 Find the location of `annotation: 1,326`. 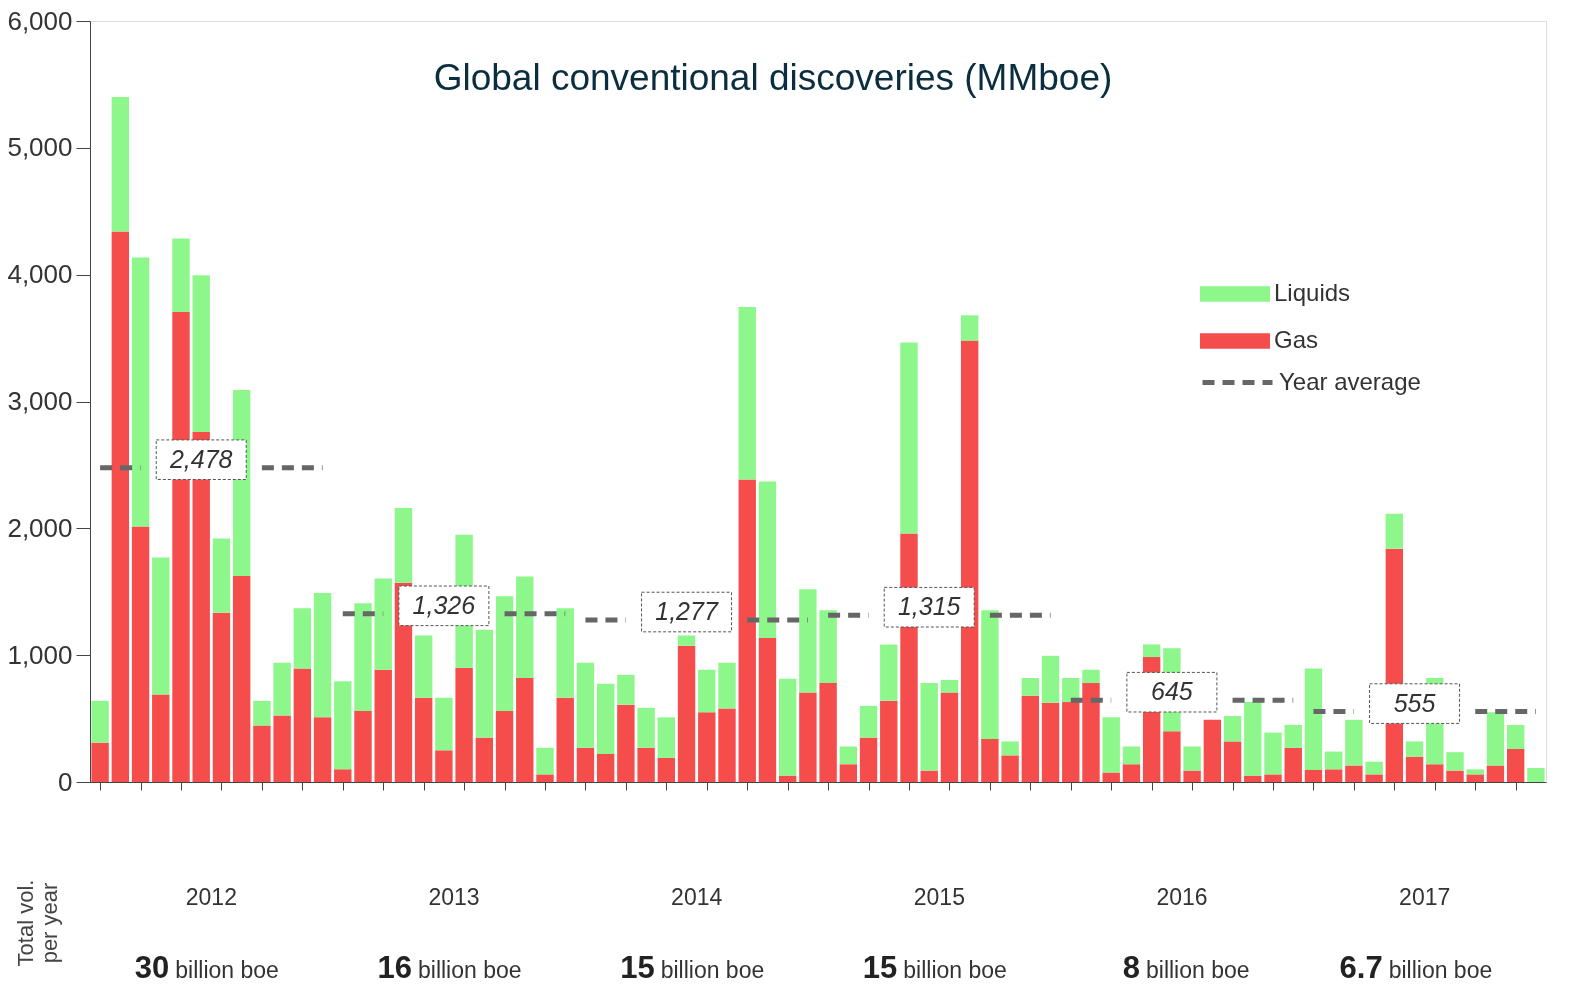

annotation: 1,326 is located at coordinates (444, 604).